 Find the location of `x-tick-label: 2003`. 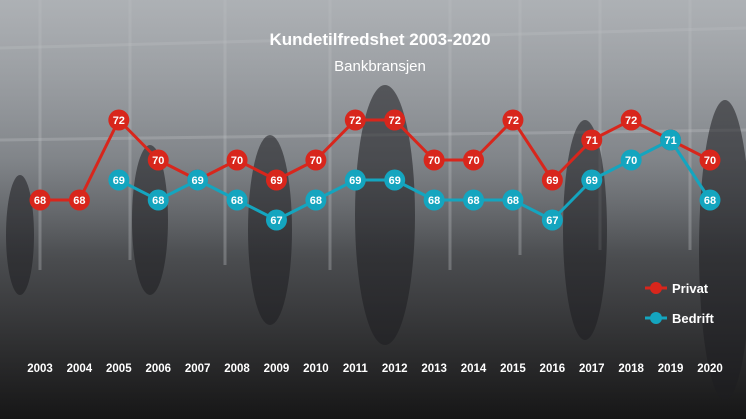

x-tick-label: 2003 is located at coordinates (40, 369).